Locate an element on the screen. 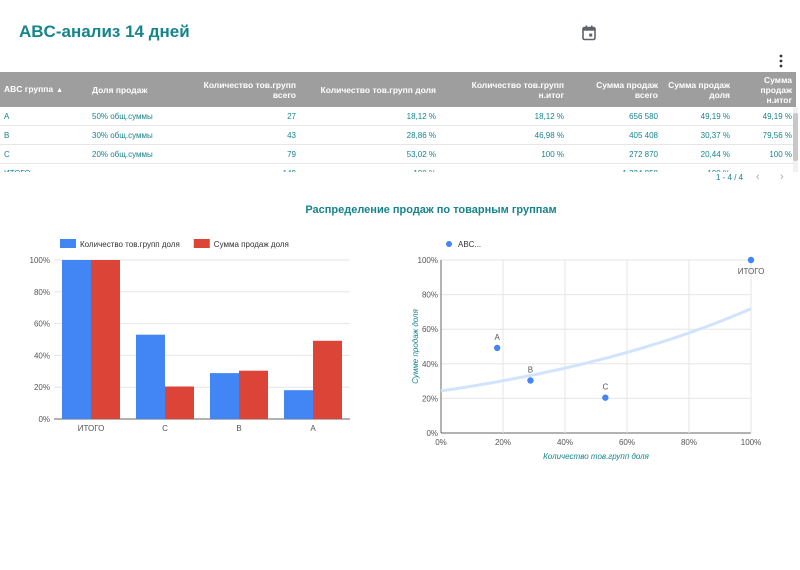 This screenshot has width=800, height=570. point-label: A is located at coordinates (498, 337).